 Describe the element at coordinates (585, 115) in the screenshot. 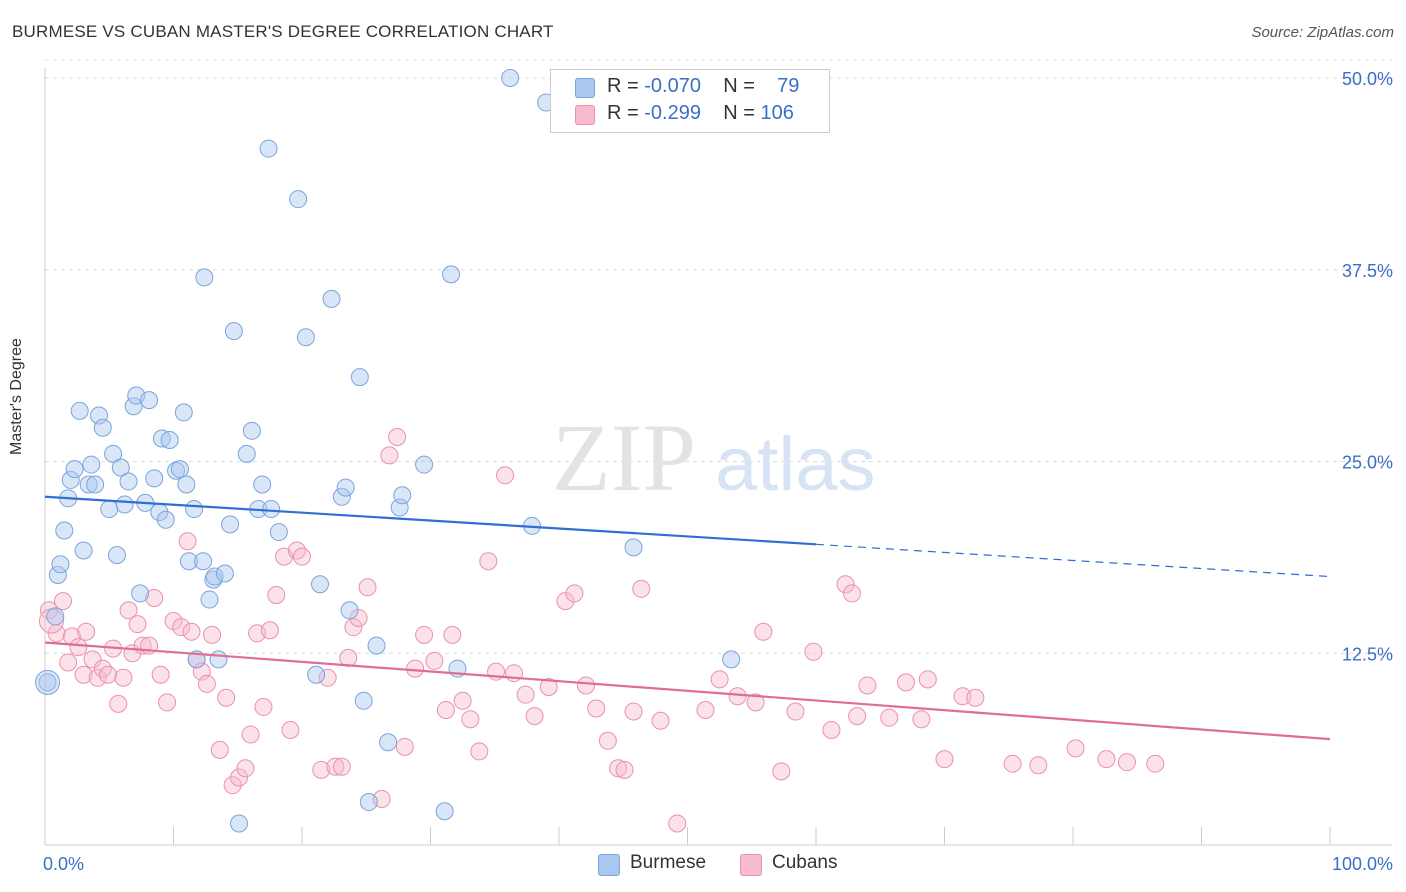

I see `legend-swatch-cubans` at that location.